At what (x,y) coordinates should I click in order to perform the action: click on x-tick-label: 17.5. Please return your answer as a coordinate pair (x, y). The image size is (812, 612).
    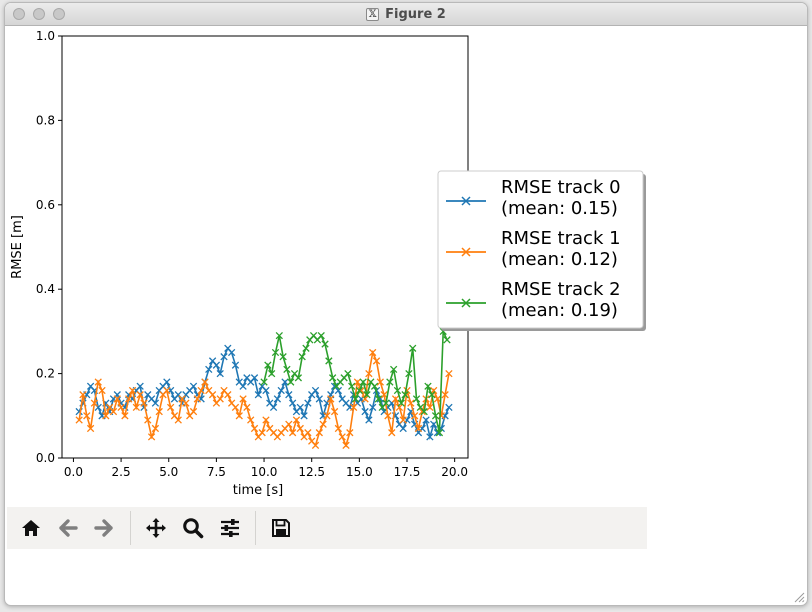
    Looking at the image, I should click on (407, 472).